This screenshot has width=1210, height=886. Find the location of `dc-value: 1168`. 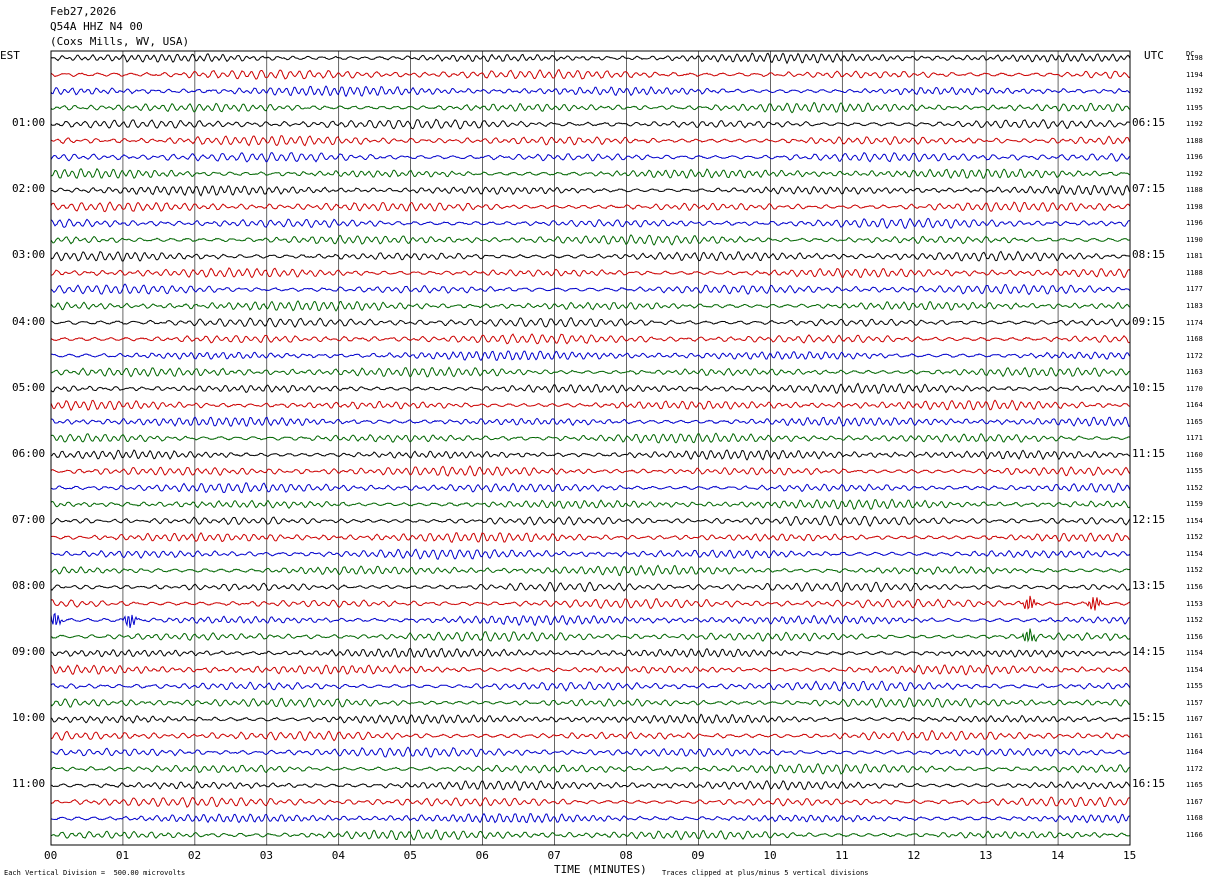

dc-value: 1168 is located at coordinates (1194, 339).